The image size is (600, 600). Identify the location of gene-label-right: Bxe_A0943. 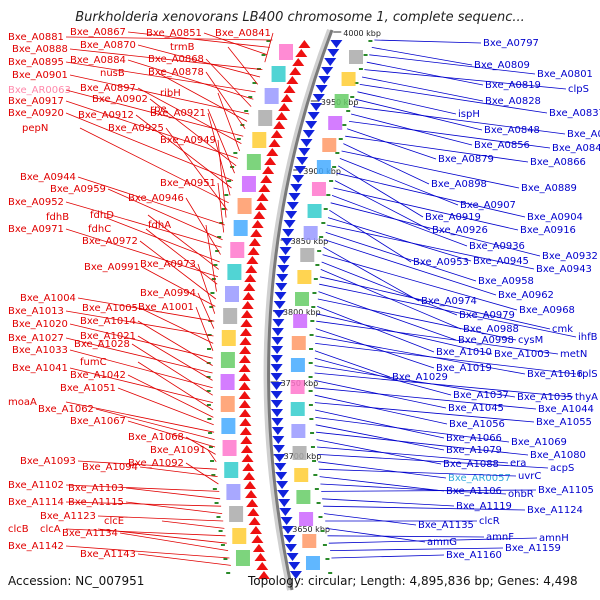
(564, 269).